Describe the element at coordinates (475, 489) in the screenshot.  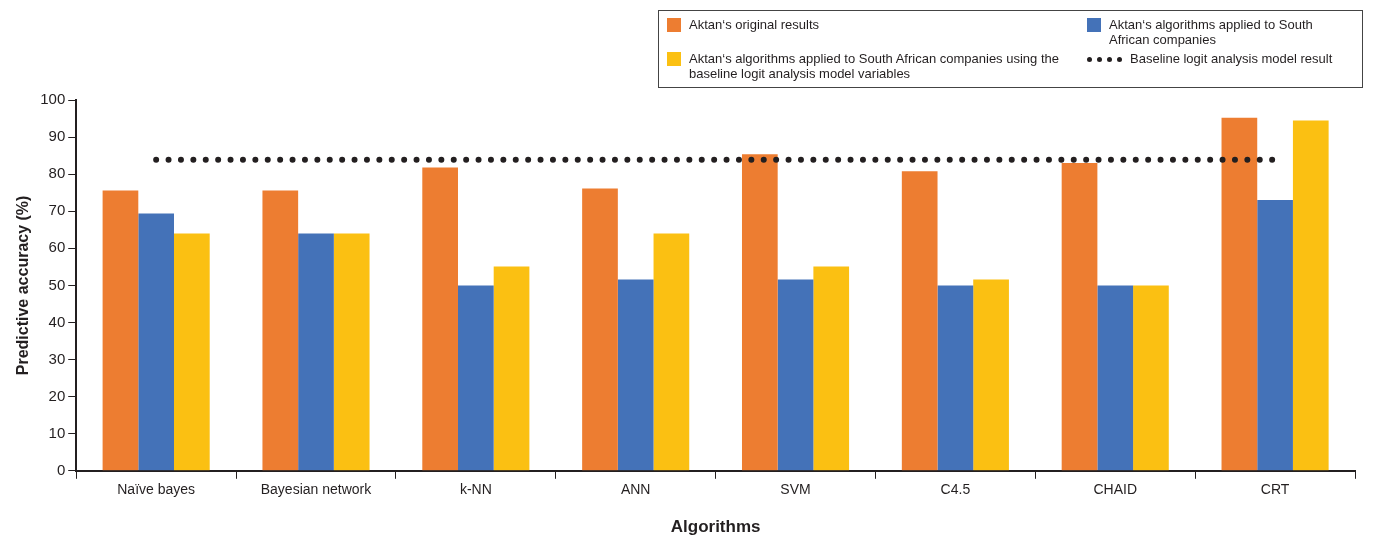
I see `x-tick-label: k-NN` at that location.